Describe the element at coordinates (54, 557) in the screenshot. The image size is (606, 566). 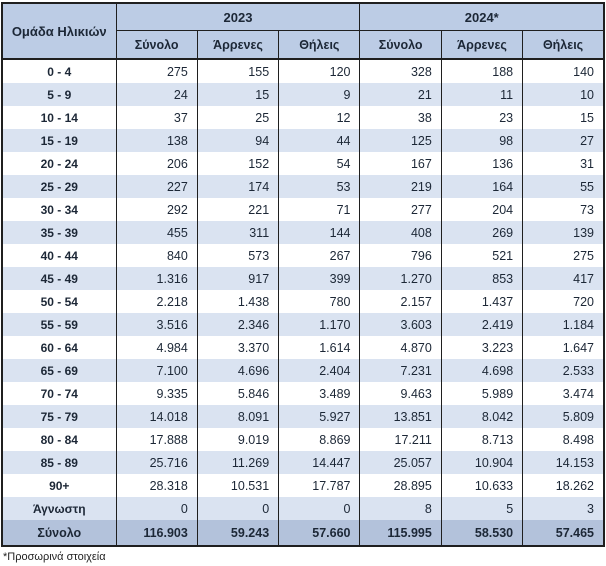
I see `footnote: *Προσωρινά στοιχεία` at that location.